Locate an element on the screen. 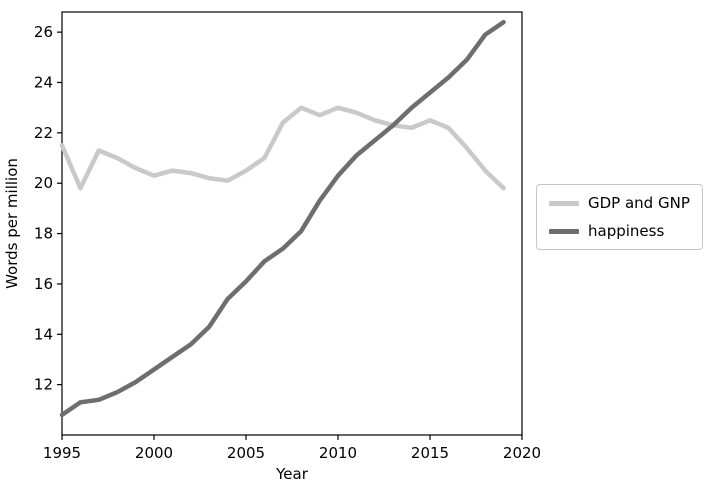  legend-line-gdp-icon is located at coordinates (564, 203).